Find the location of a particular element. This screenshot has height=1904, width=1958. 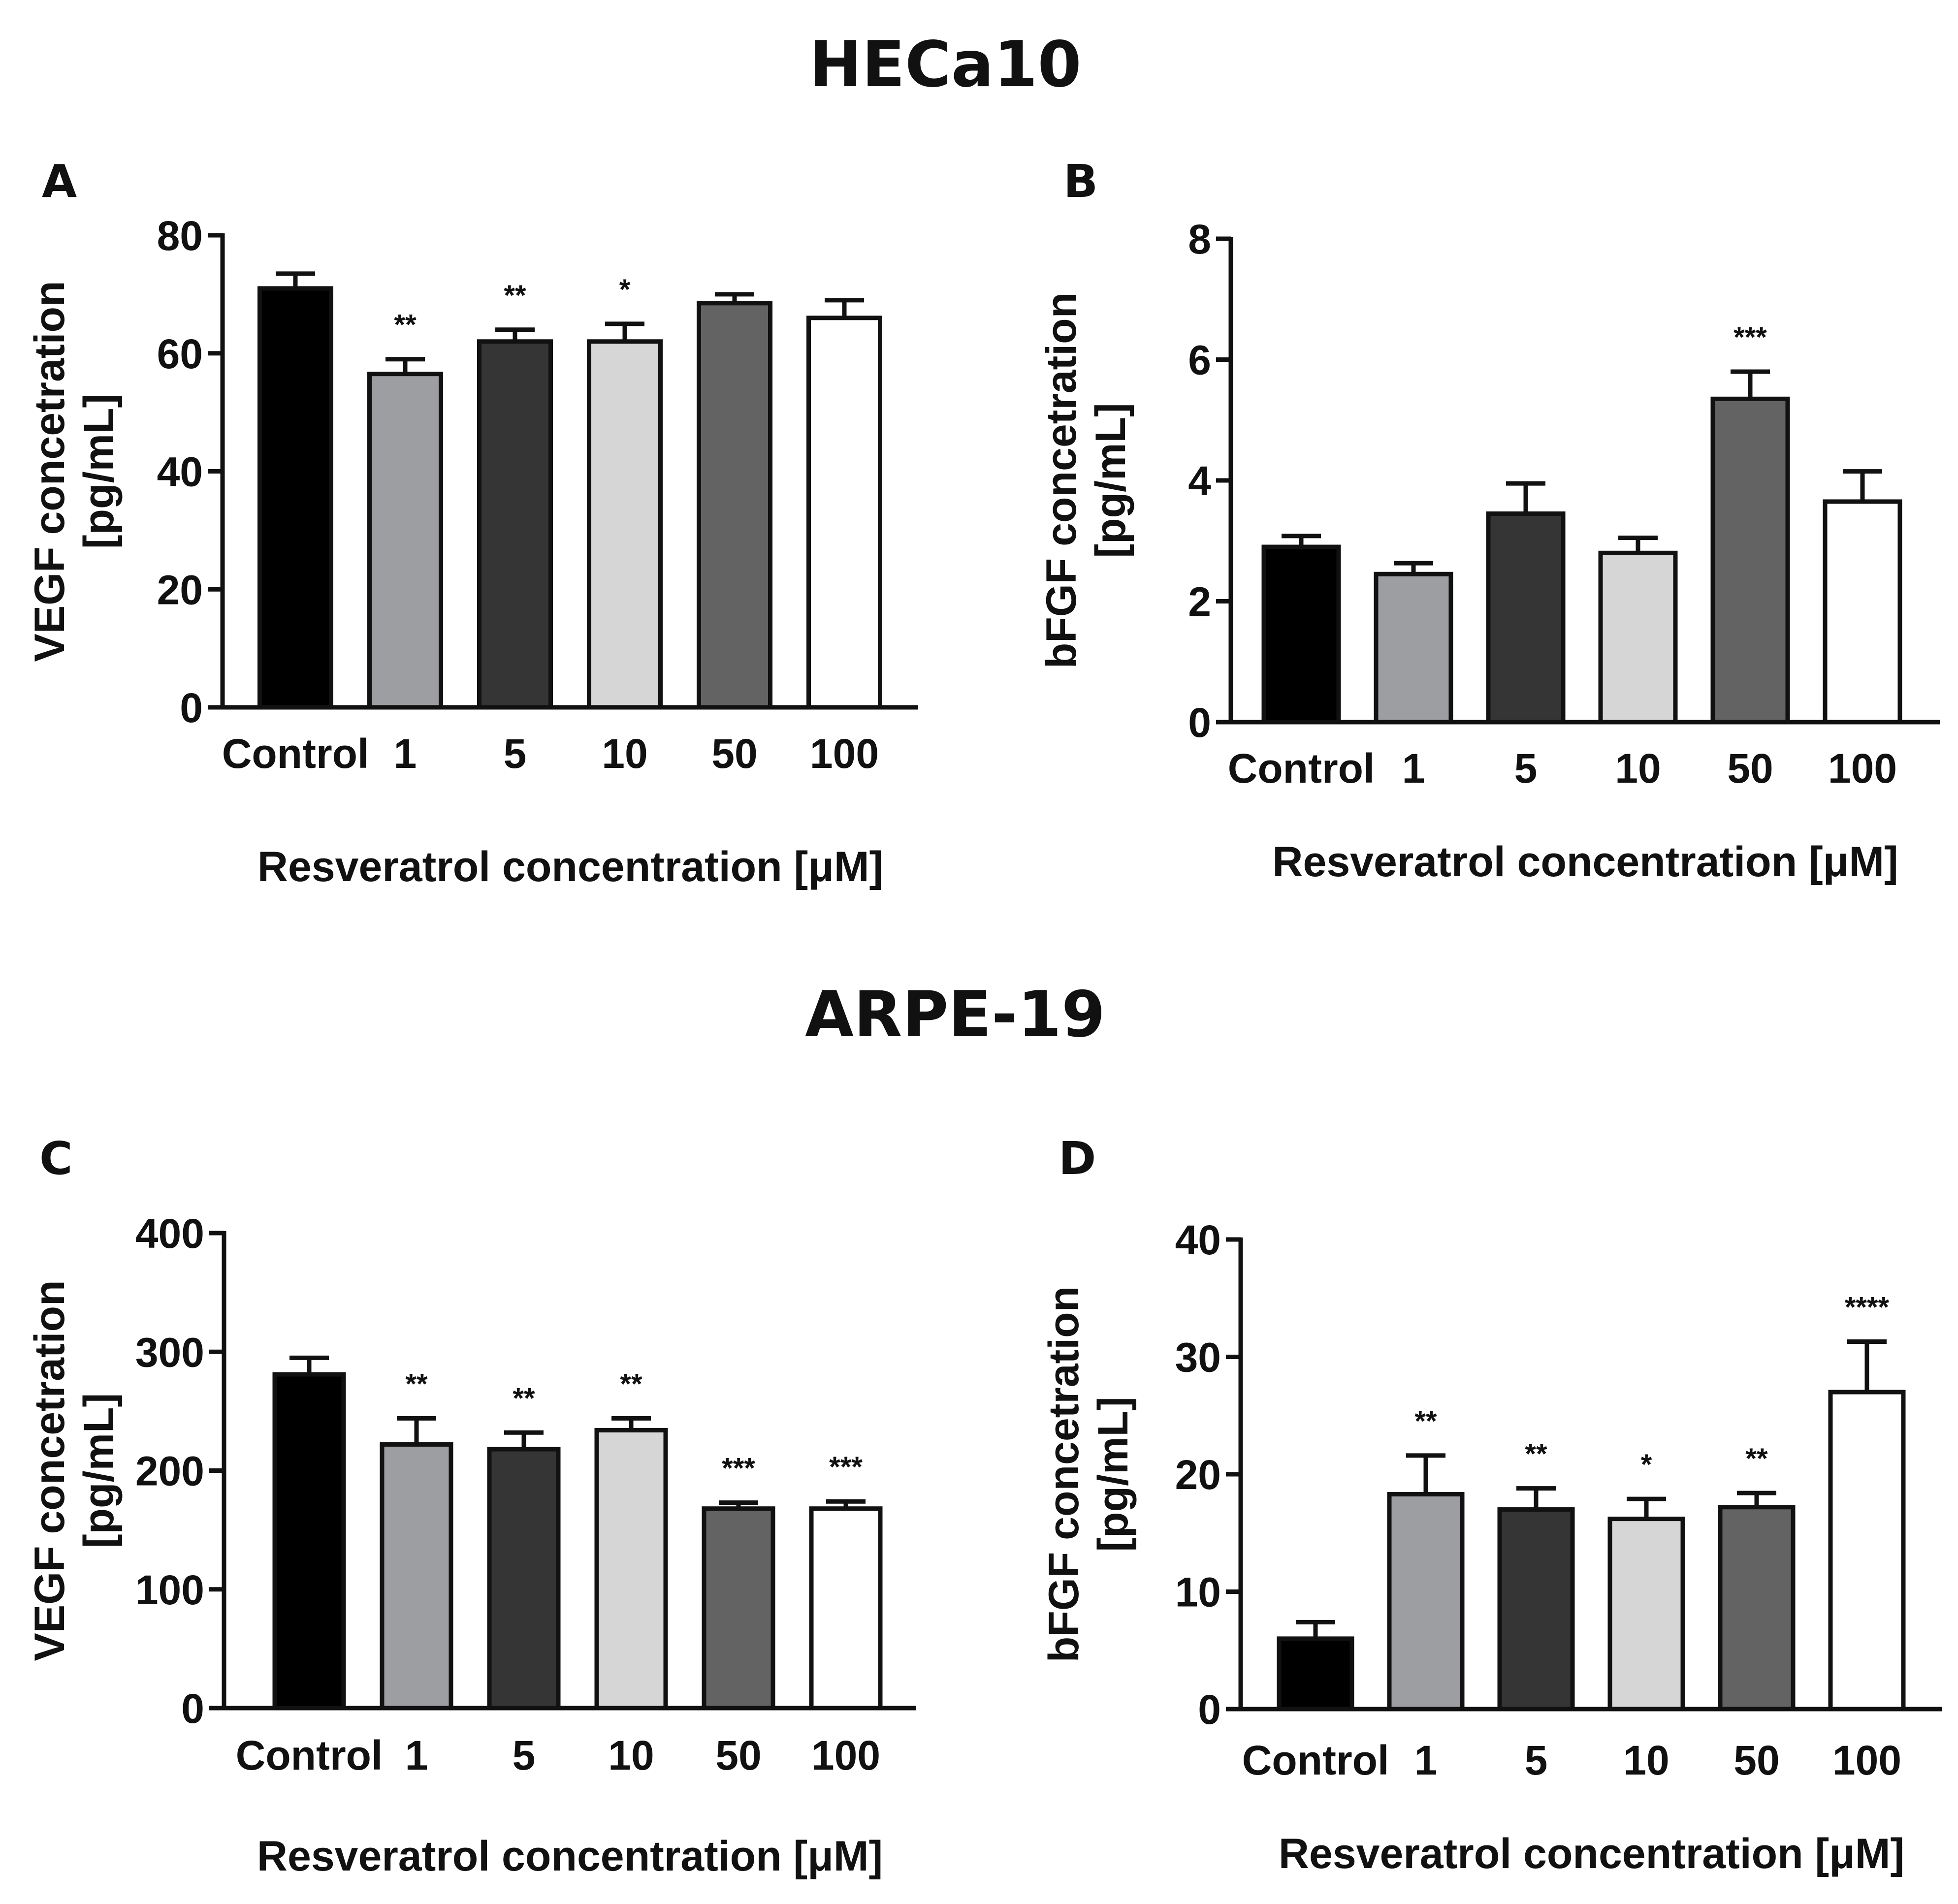

significance-label: **** is located at coordinates (1867, 1307).